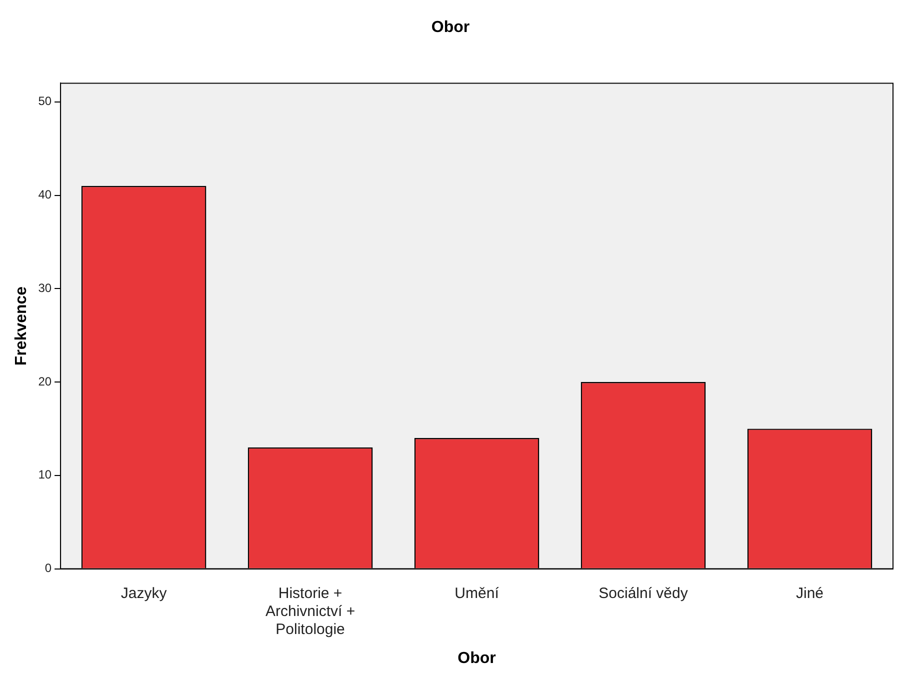 The height and width of the screenshot is (682, 909). I want to click on chart-title: Obor, so click(450, 27).